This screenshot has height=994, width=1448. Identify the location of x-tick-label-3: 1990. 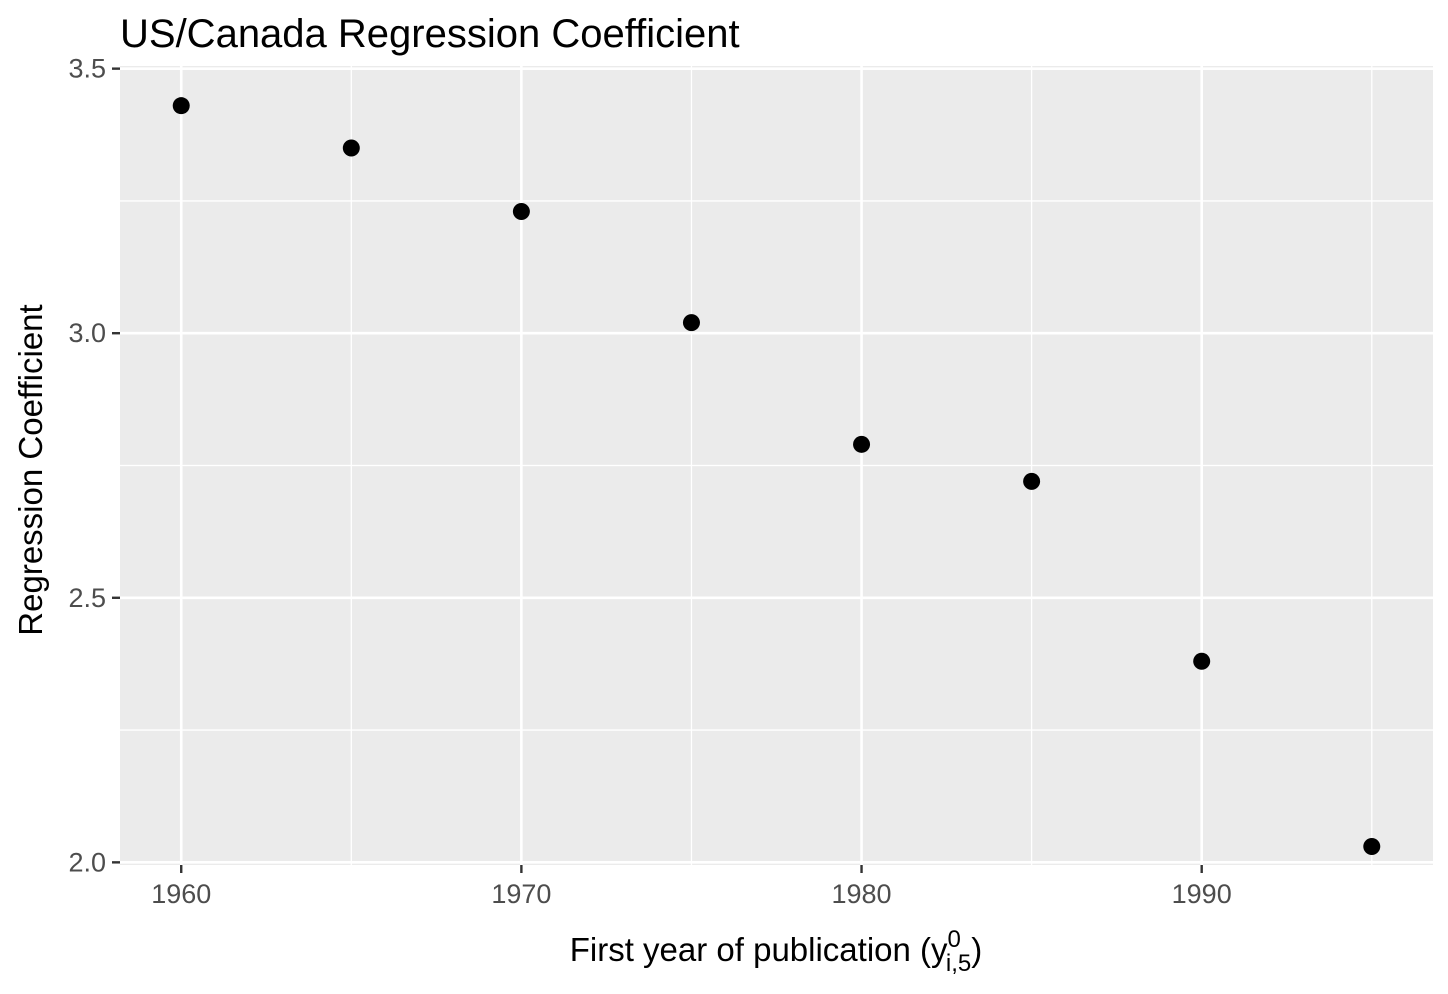
(1202, 894).